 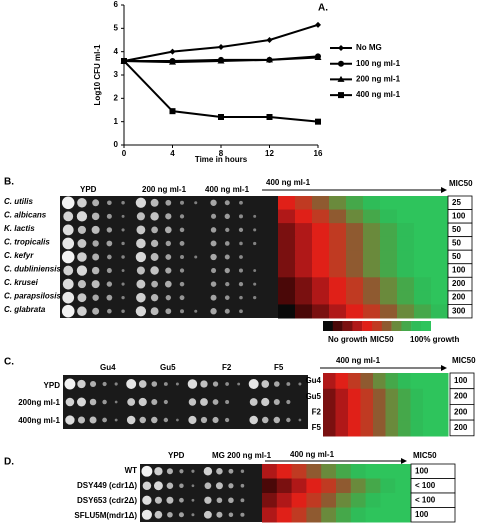 What do you see at coordinates (25, 215) in the screenshot?
I see `species-label: C. albicans` at bounding box center [25, 215].